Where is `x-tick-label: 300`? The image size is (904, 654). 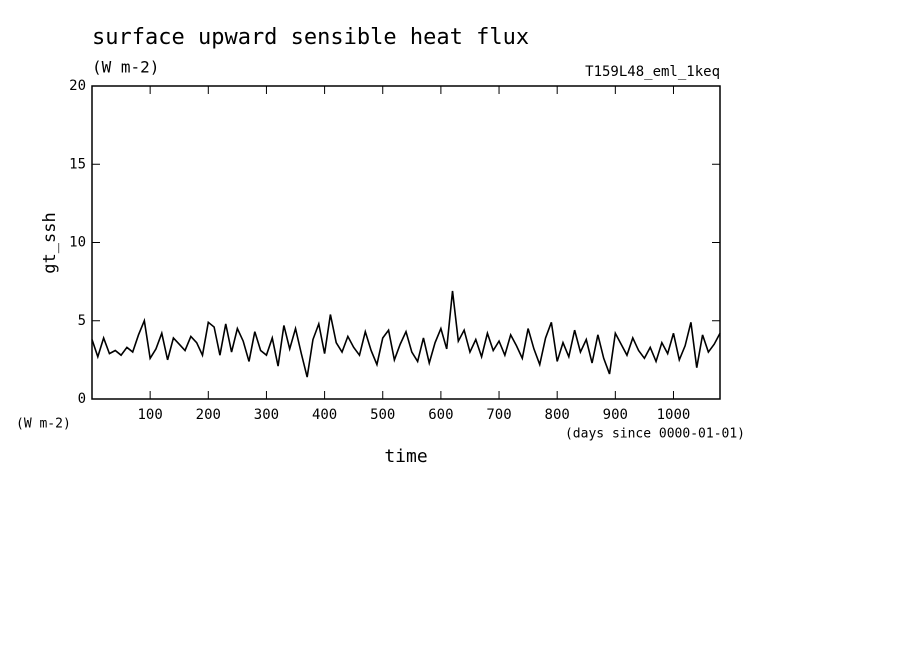
x-tick-label: 300 is located at coordinates (266, 415).